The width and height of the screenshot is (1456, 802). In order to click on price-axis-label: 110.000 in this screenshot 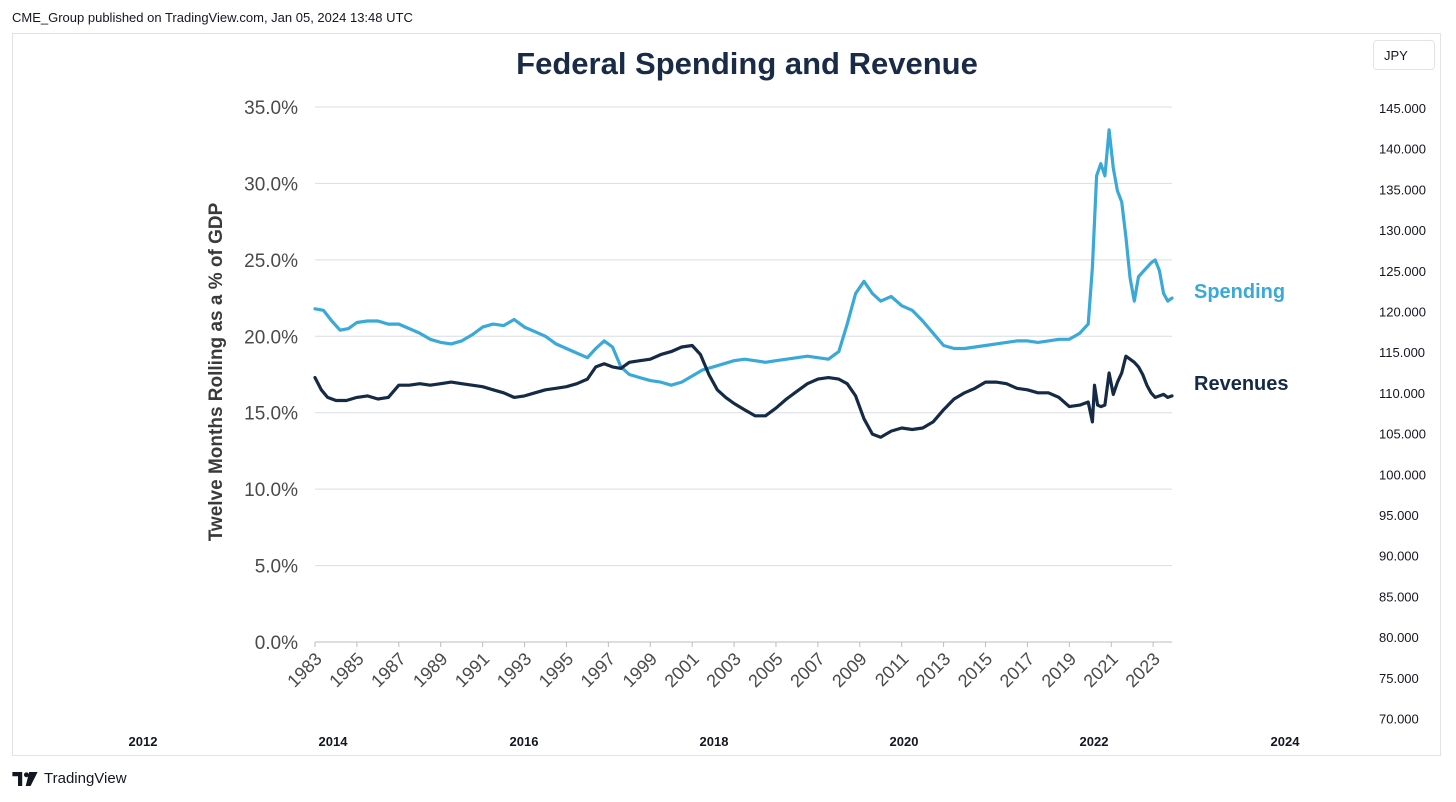, I will do `click(1402, 393)`.